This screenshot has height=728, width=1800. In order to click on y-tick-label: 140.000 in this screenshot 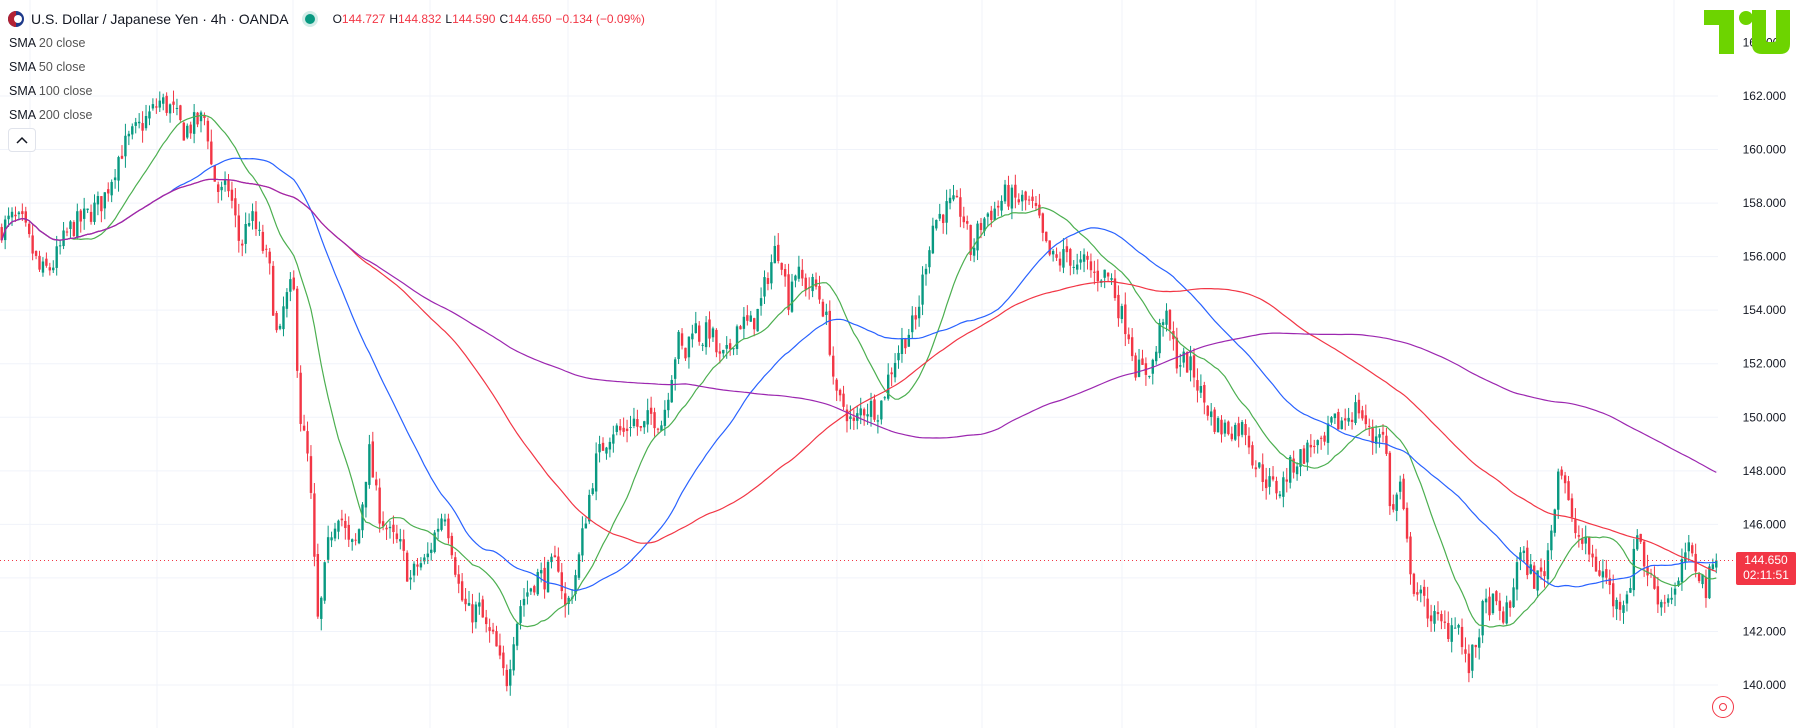, I will do `click(1765, 685)`.